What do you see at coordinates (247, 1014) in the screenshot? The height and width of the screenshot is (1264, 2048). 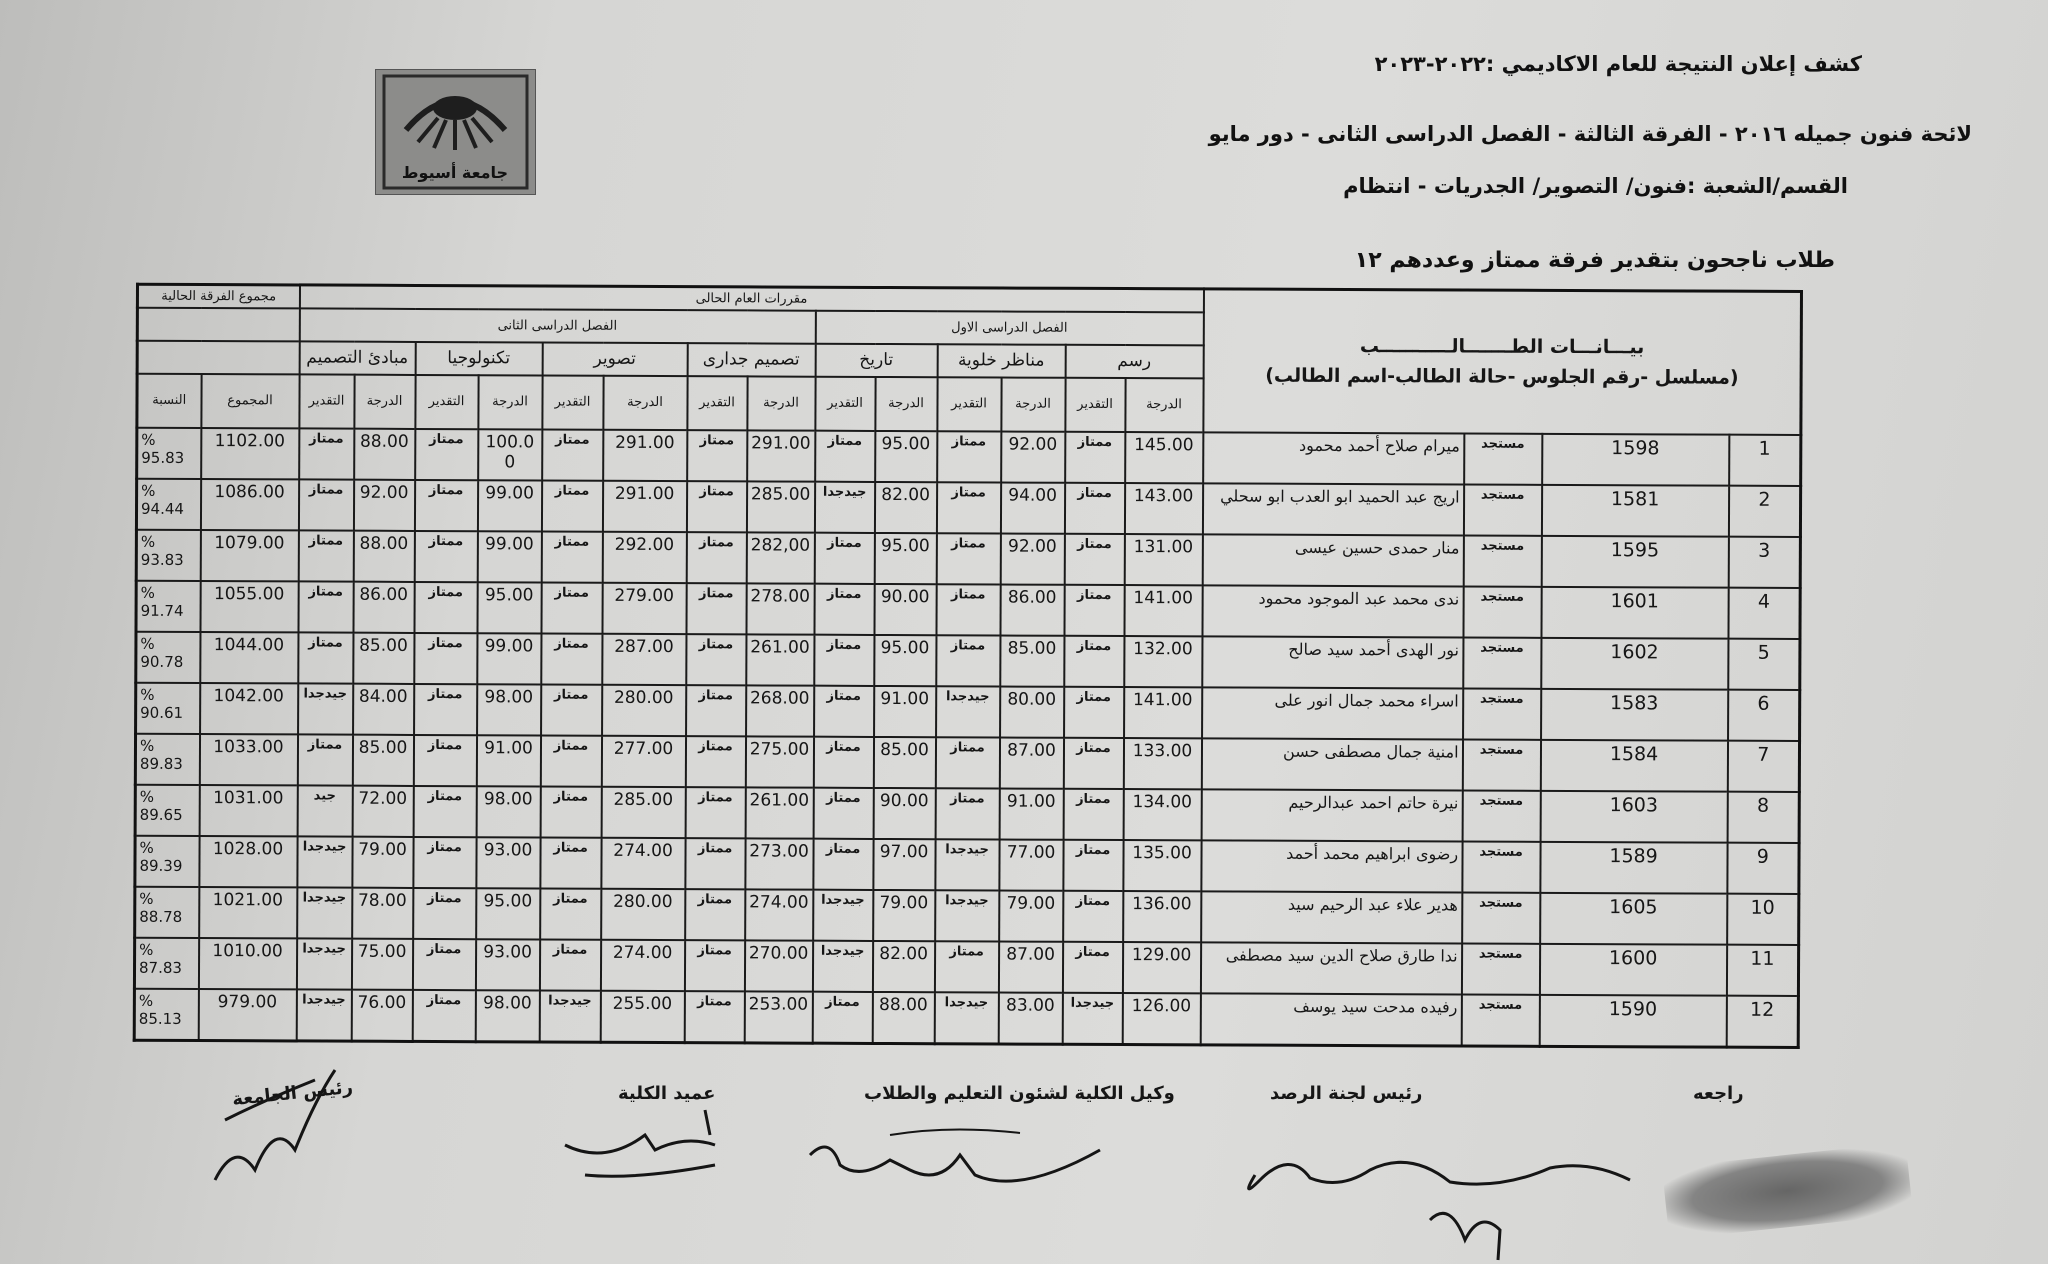 I see `total-cell: 979.00` at bounding box center [247, 1014].